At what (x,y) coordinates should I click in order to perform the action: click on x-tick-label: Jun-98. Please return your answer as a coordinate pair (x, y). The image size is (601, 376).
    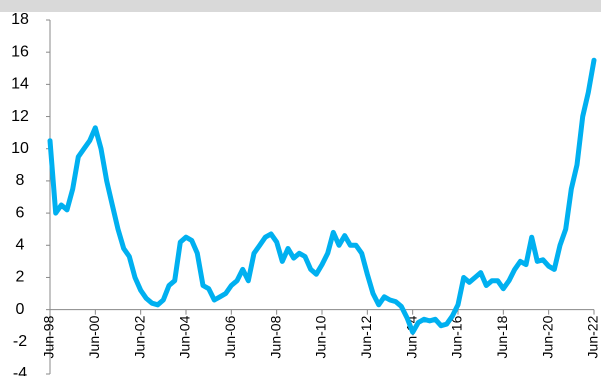
    Looking at the image, I should click on (49, 336).